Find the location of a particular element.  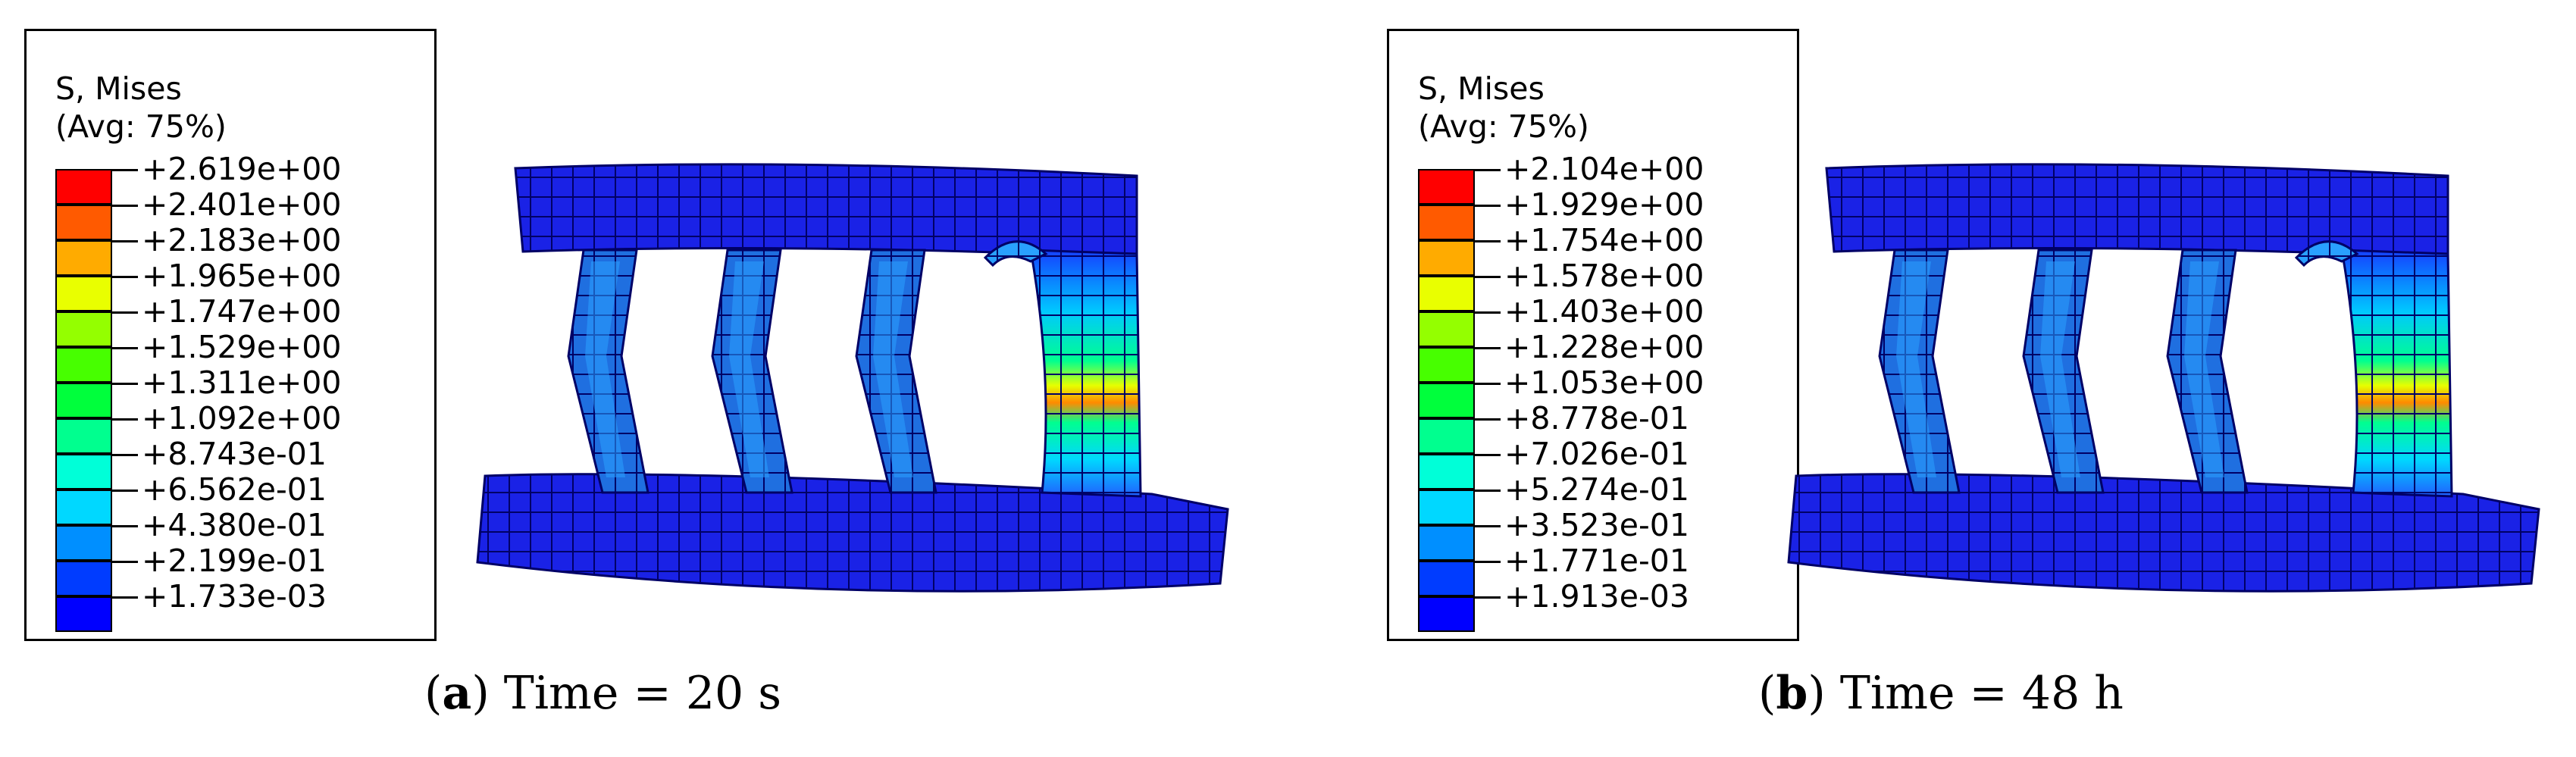

legend-tick-label: +1.754e+00 is located at coordinates (1604, 240).